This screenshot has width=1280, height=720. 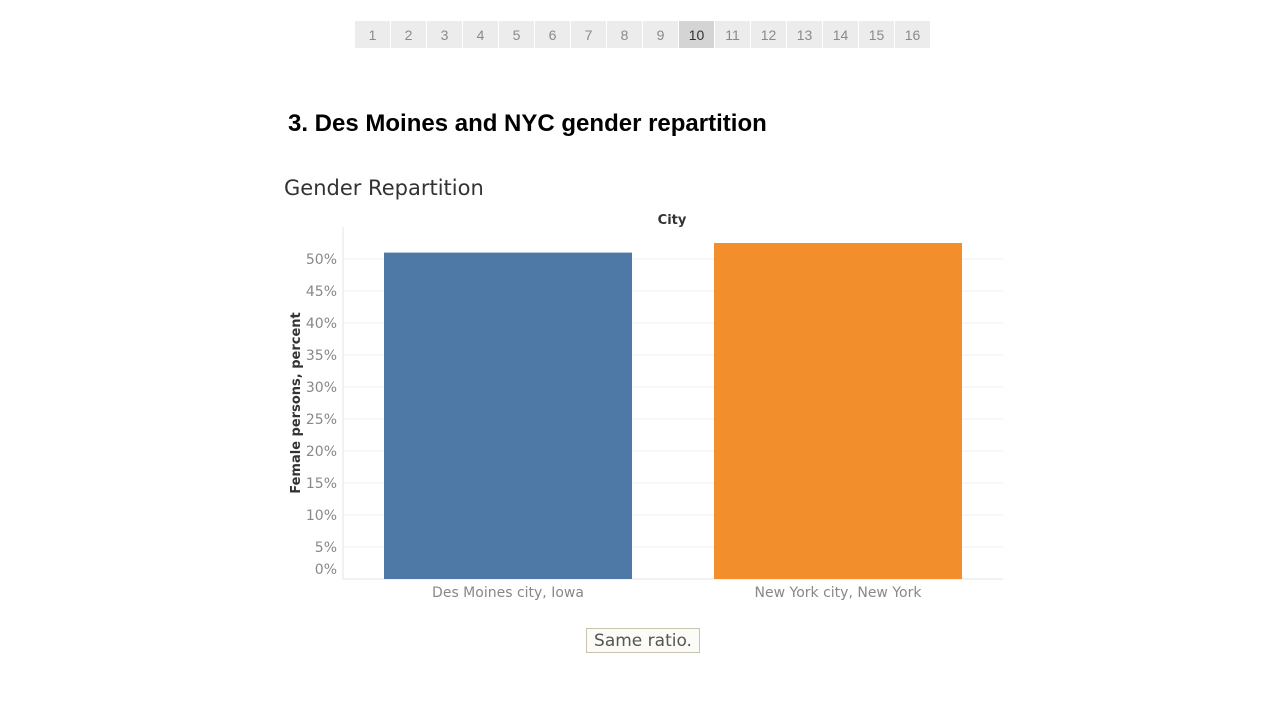 I want to click on page-button-11: 11, so click(x=732, y=34).